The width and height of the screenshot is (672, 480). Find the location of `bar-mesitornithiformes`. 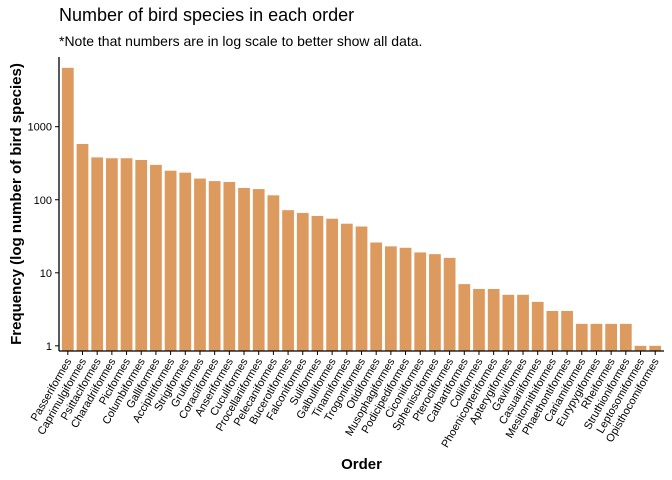

bar-mesitornithiformes is located at coordinates (552, 330).